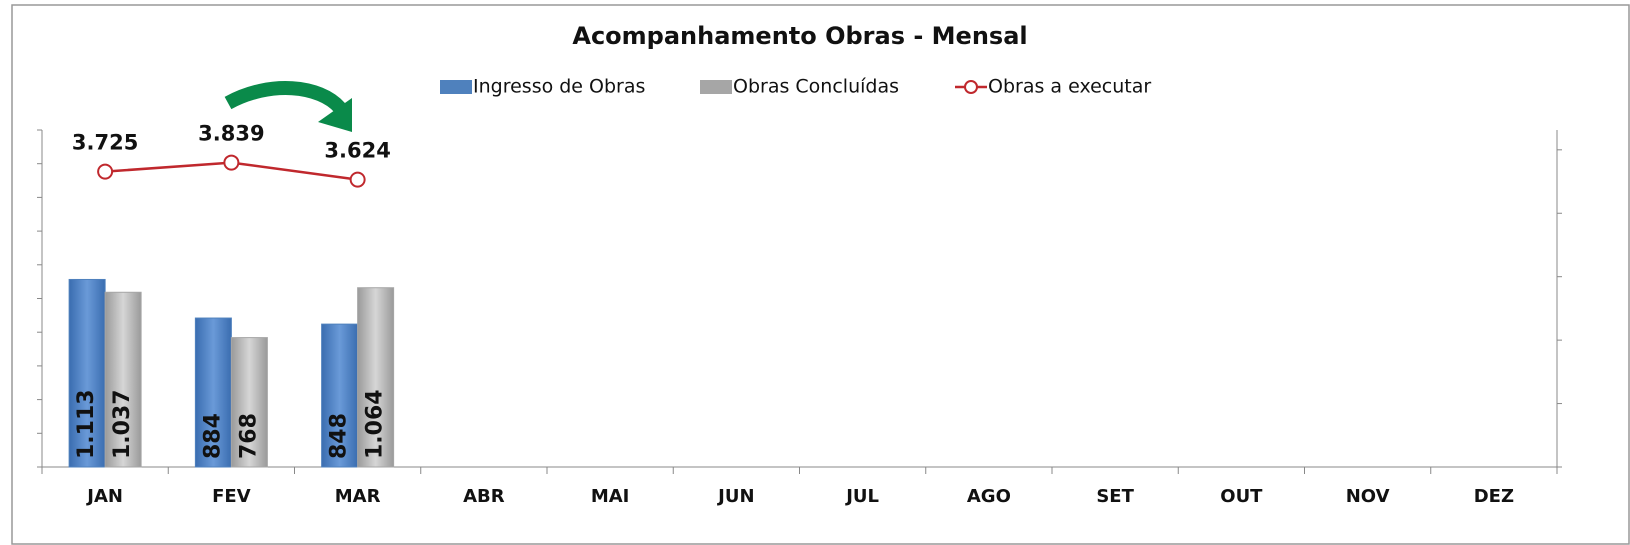  Describe the element at coordinates (799, 36) in the screenshot. I see `chart-title: Acompanhamento Obras - Mensal` at that location.